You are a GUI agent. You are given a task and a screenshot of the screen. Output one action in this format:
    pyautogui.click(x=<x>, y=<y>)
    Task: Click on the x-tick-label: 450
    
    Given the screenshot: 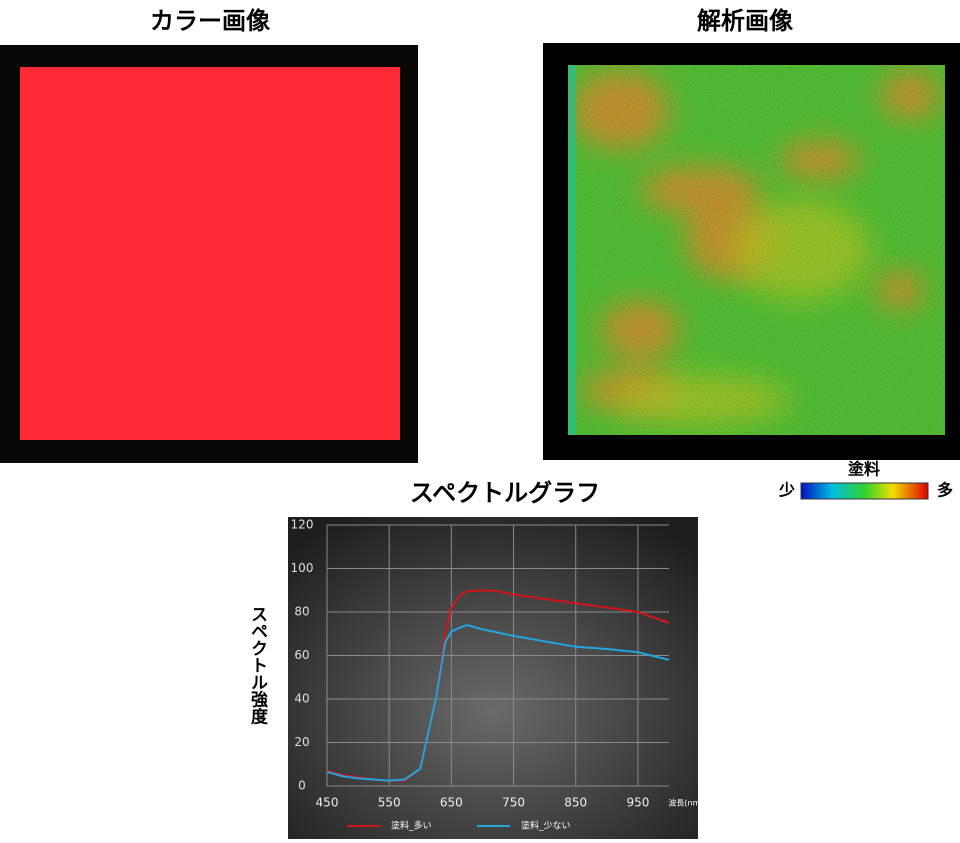 What is the action you would take?
    pyautogui.click(x=327, y=803)
    